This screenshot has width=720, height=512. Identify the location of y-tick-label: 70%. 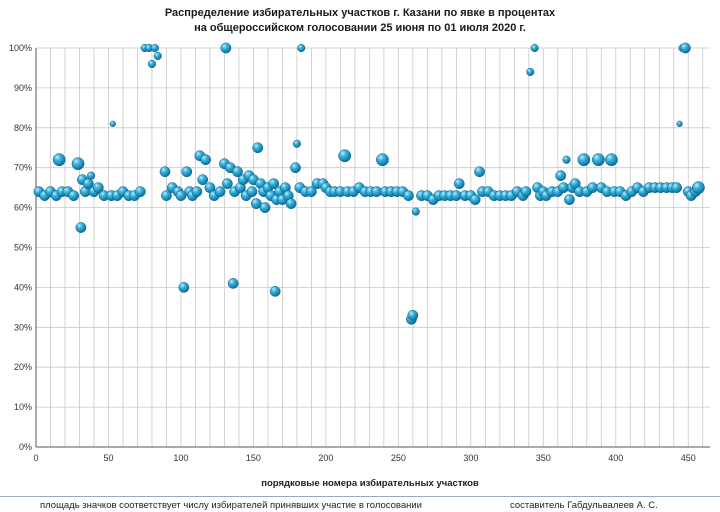
(23, 168).